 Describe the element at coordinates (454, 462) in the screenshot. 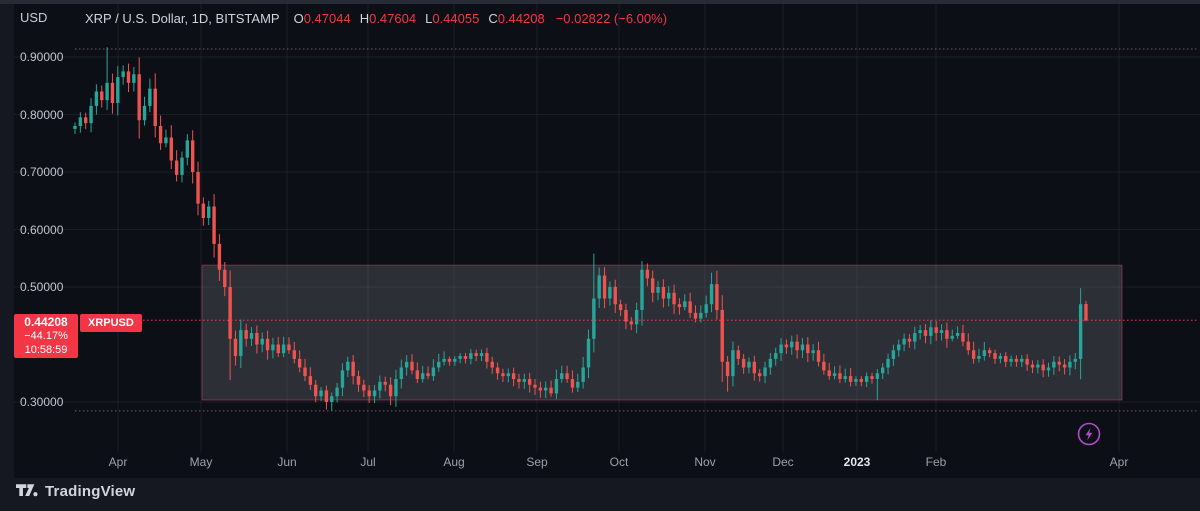

I see `time-tick-label: Aug` at that location.